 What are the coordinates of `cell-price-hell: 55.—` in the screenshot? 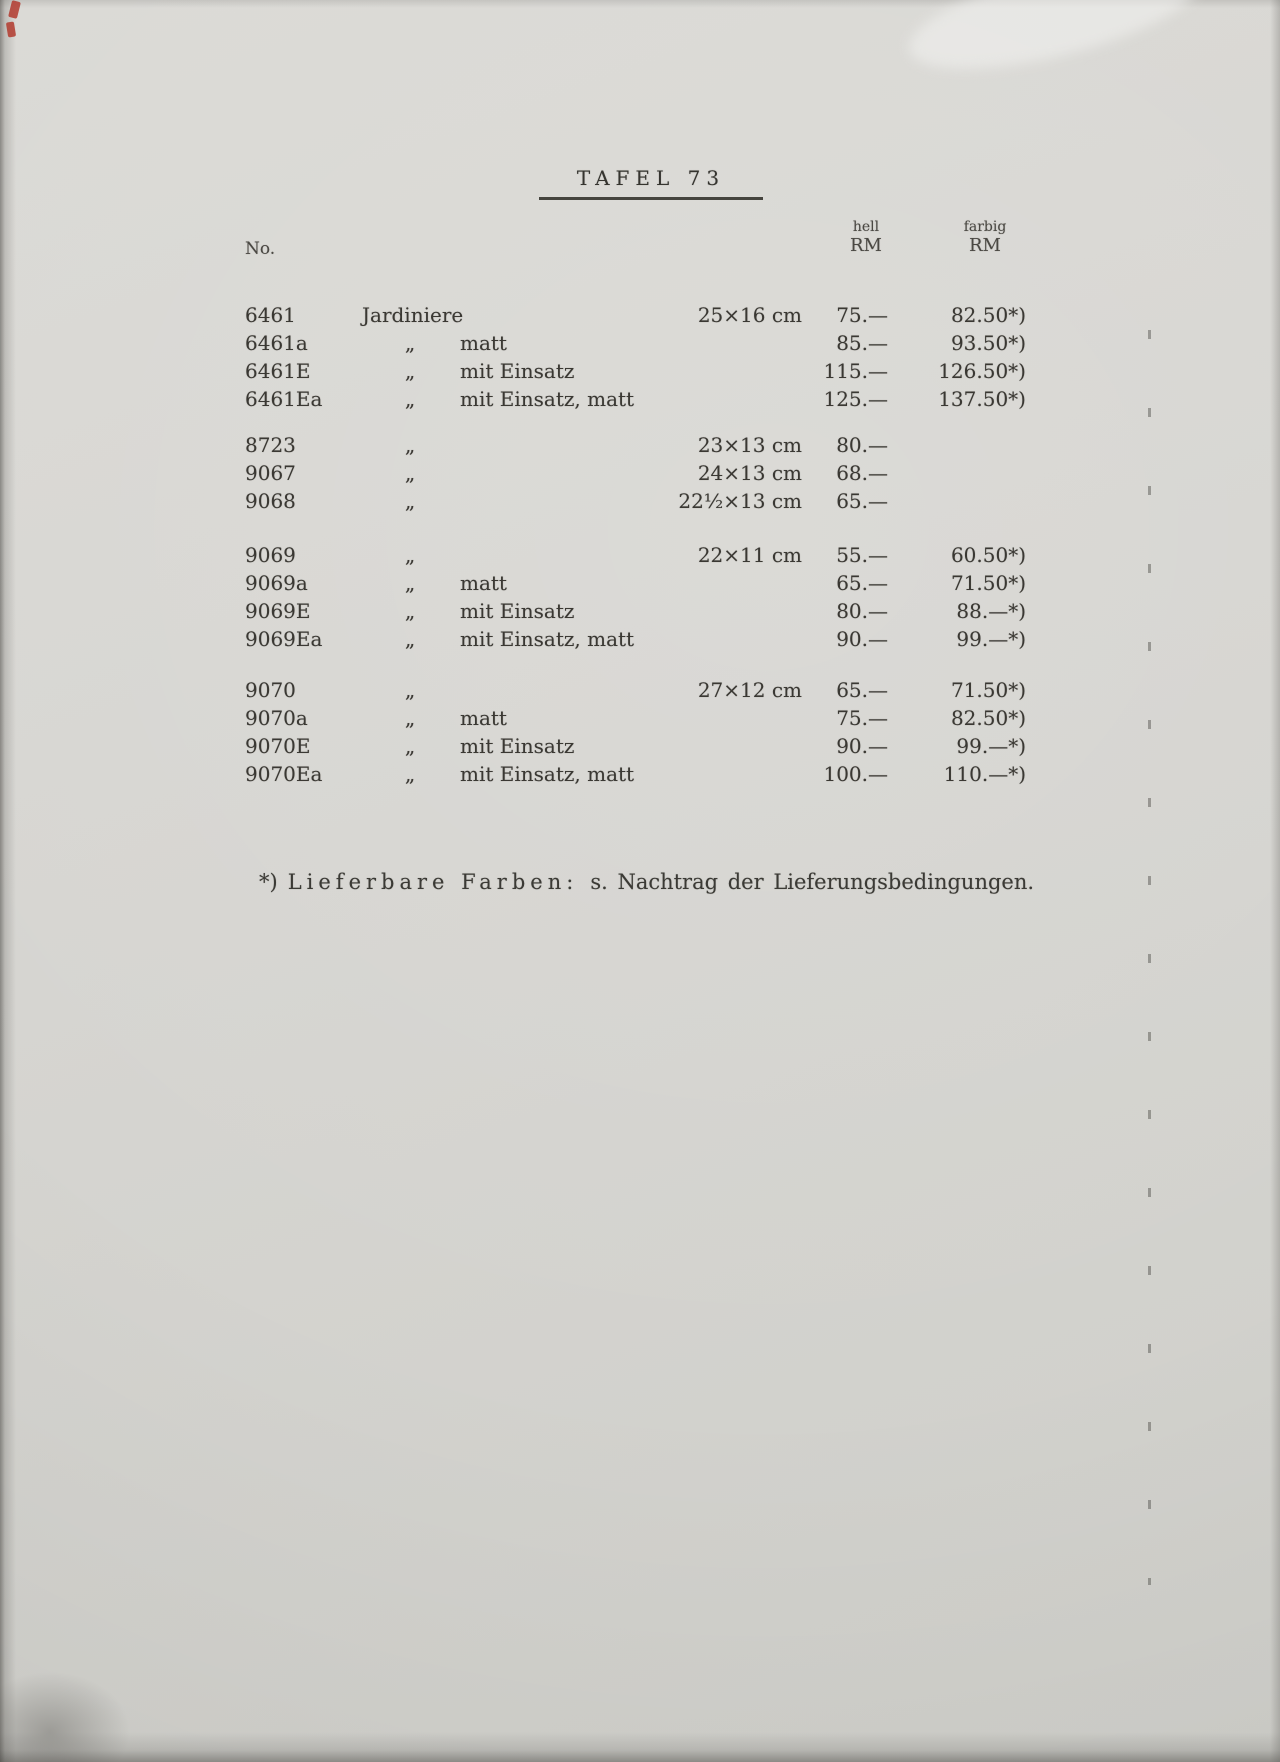 It's located at (862, 555).